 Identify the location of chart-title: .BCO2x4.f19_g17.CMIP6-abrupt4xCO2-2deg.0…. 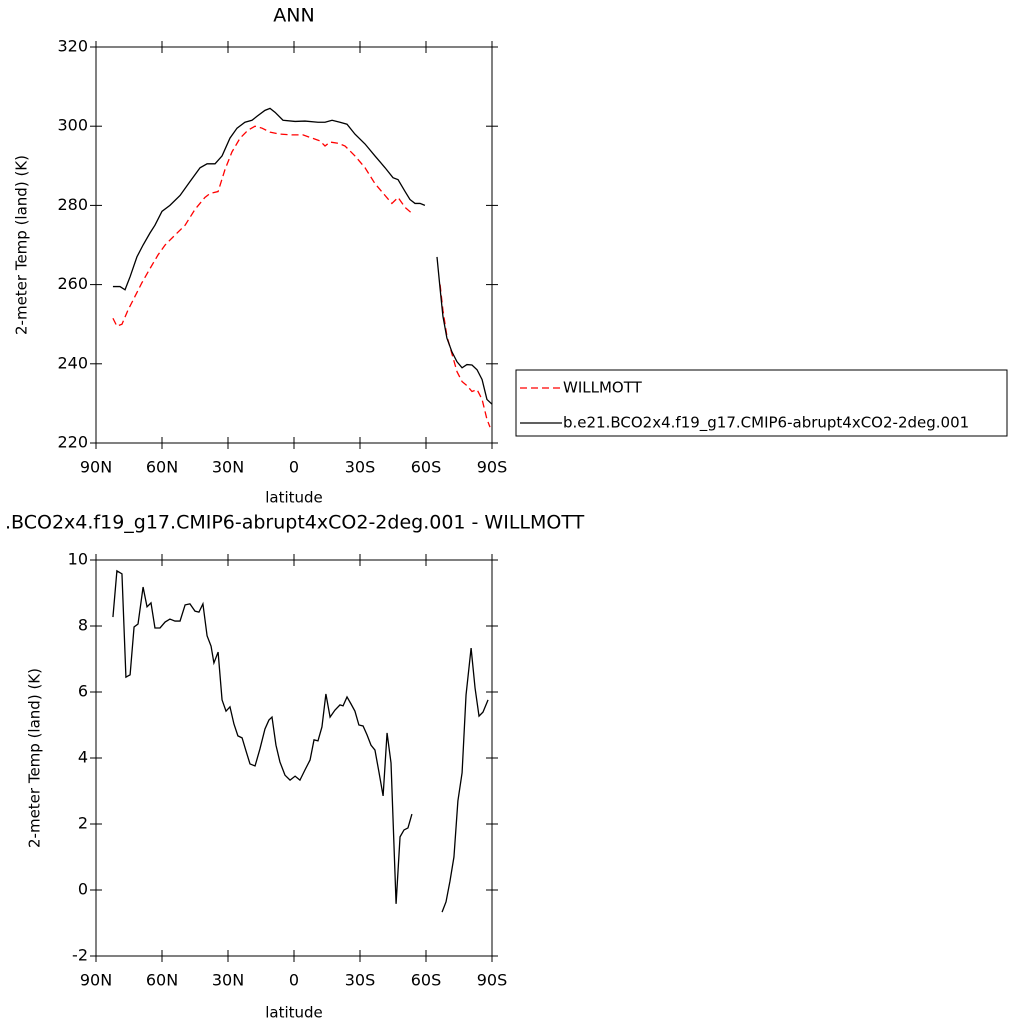
(295, 523).